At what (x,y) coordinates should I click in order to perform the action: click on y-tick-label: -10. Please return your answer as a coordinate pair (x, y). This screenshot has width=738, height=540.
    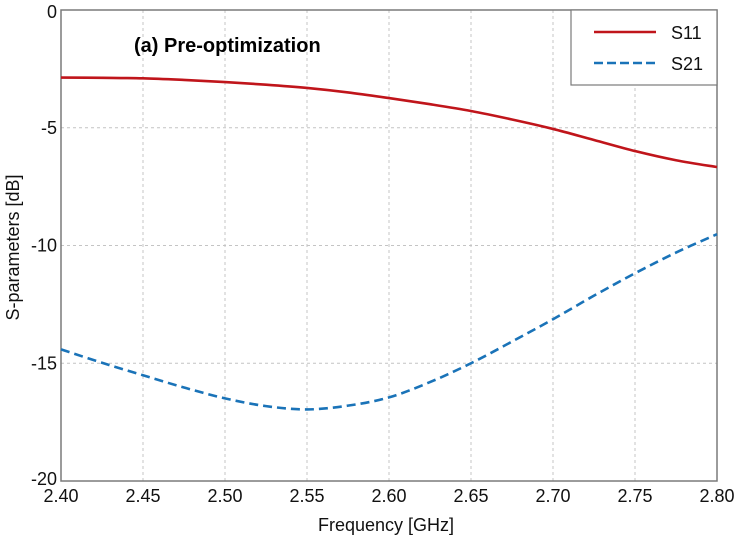
    Looking at the image, I should click on (44, 246).